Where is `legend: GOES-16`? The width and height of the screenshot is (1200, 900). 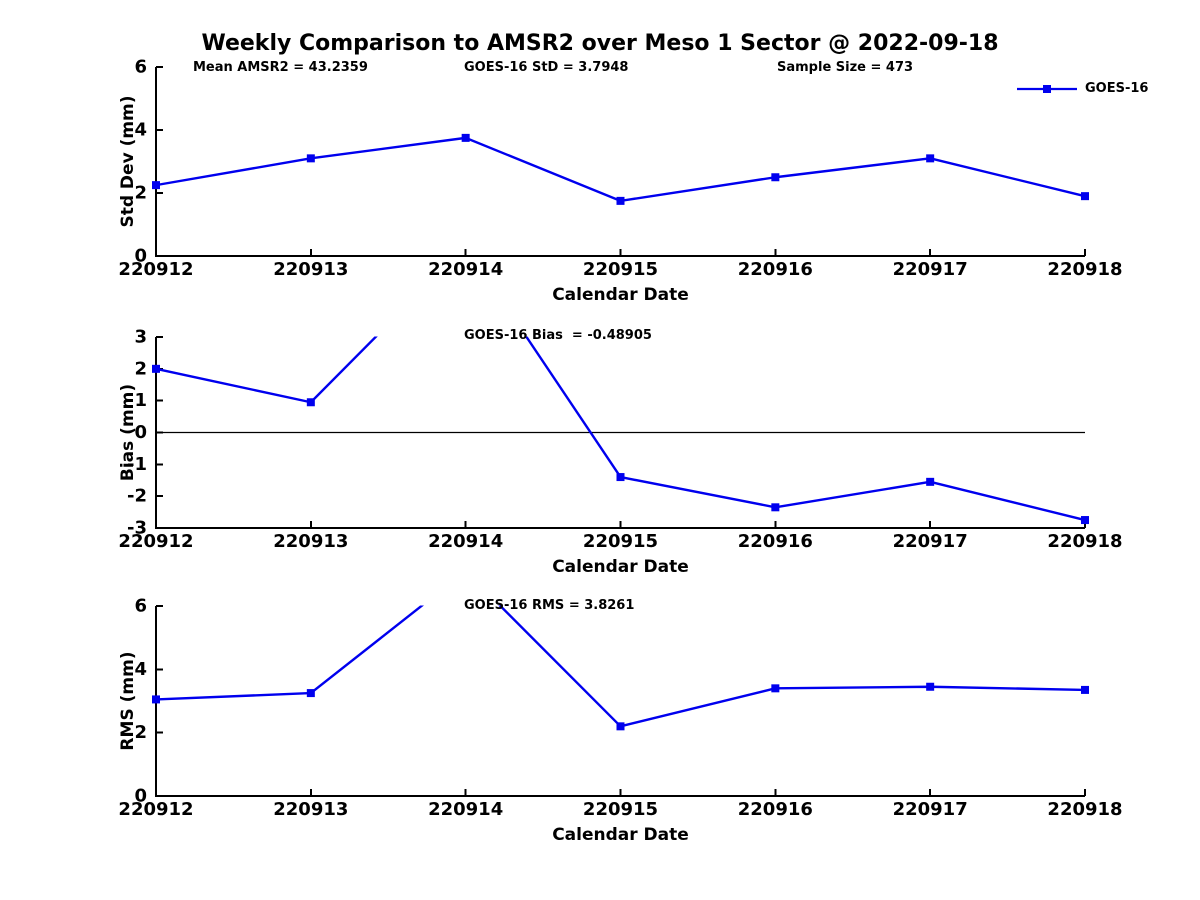 legend: GOES-16 is located at coordinates (1081, 89).